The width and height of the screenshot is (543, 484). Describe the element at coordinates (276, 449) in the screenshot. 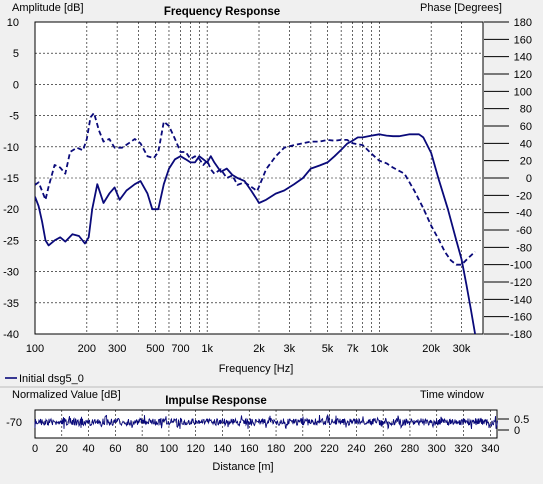

I see `ir-xtick-label: 180` at that location.